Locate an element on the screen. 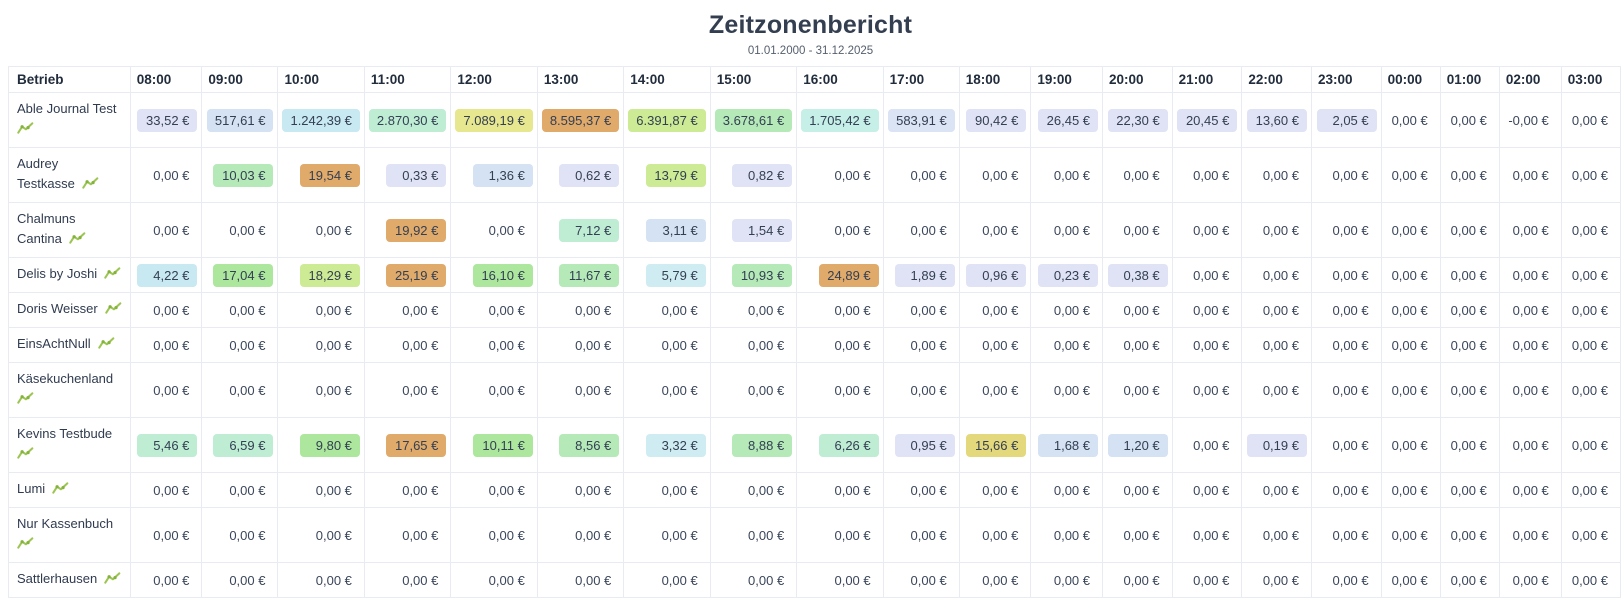 The width and height of the screenshot is (1621, 598). value-cell-17-00: 0,00 € is located at coordinates (921, 490).